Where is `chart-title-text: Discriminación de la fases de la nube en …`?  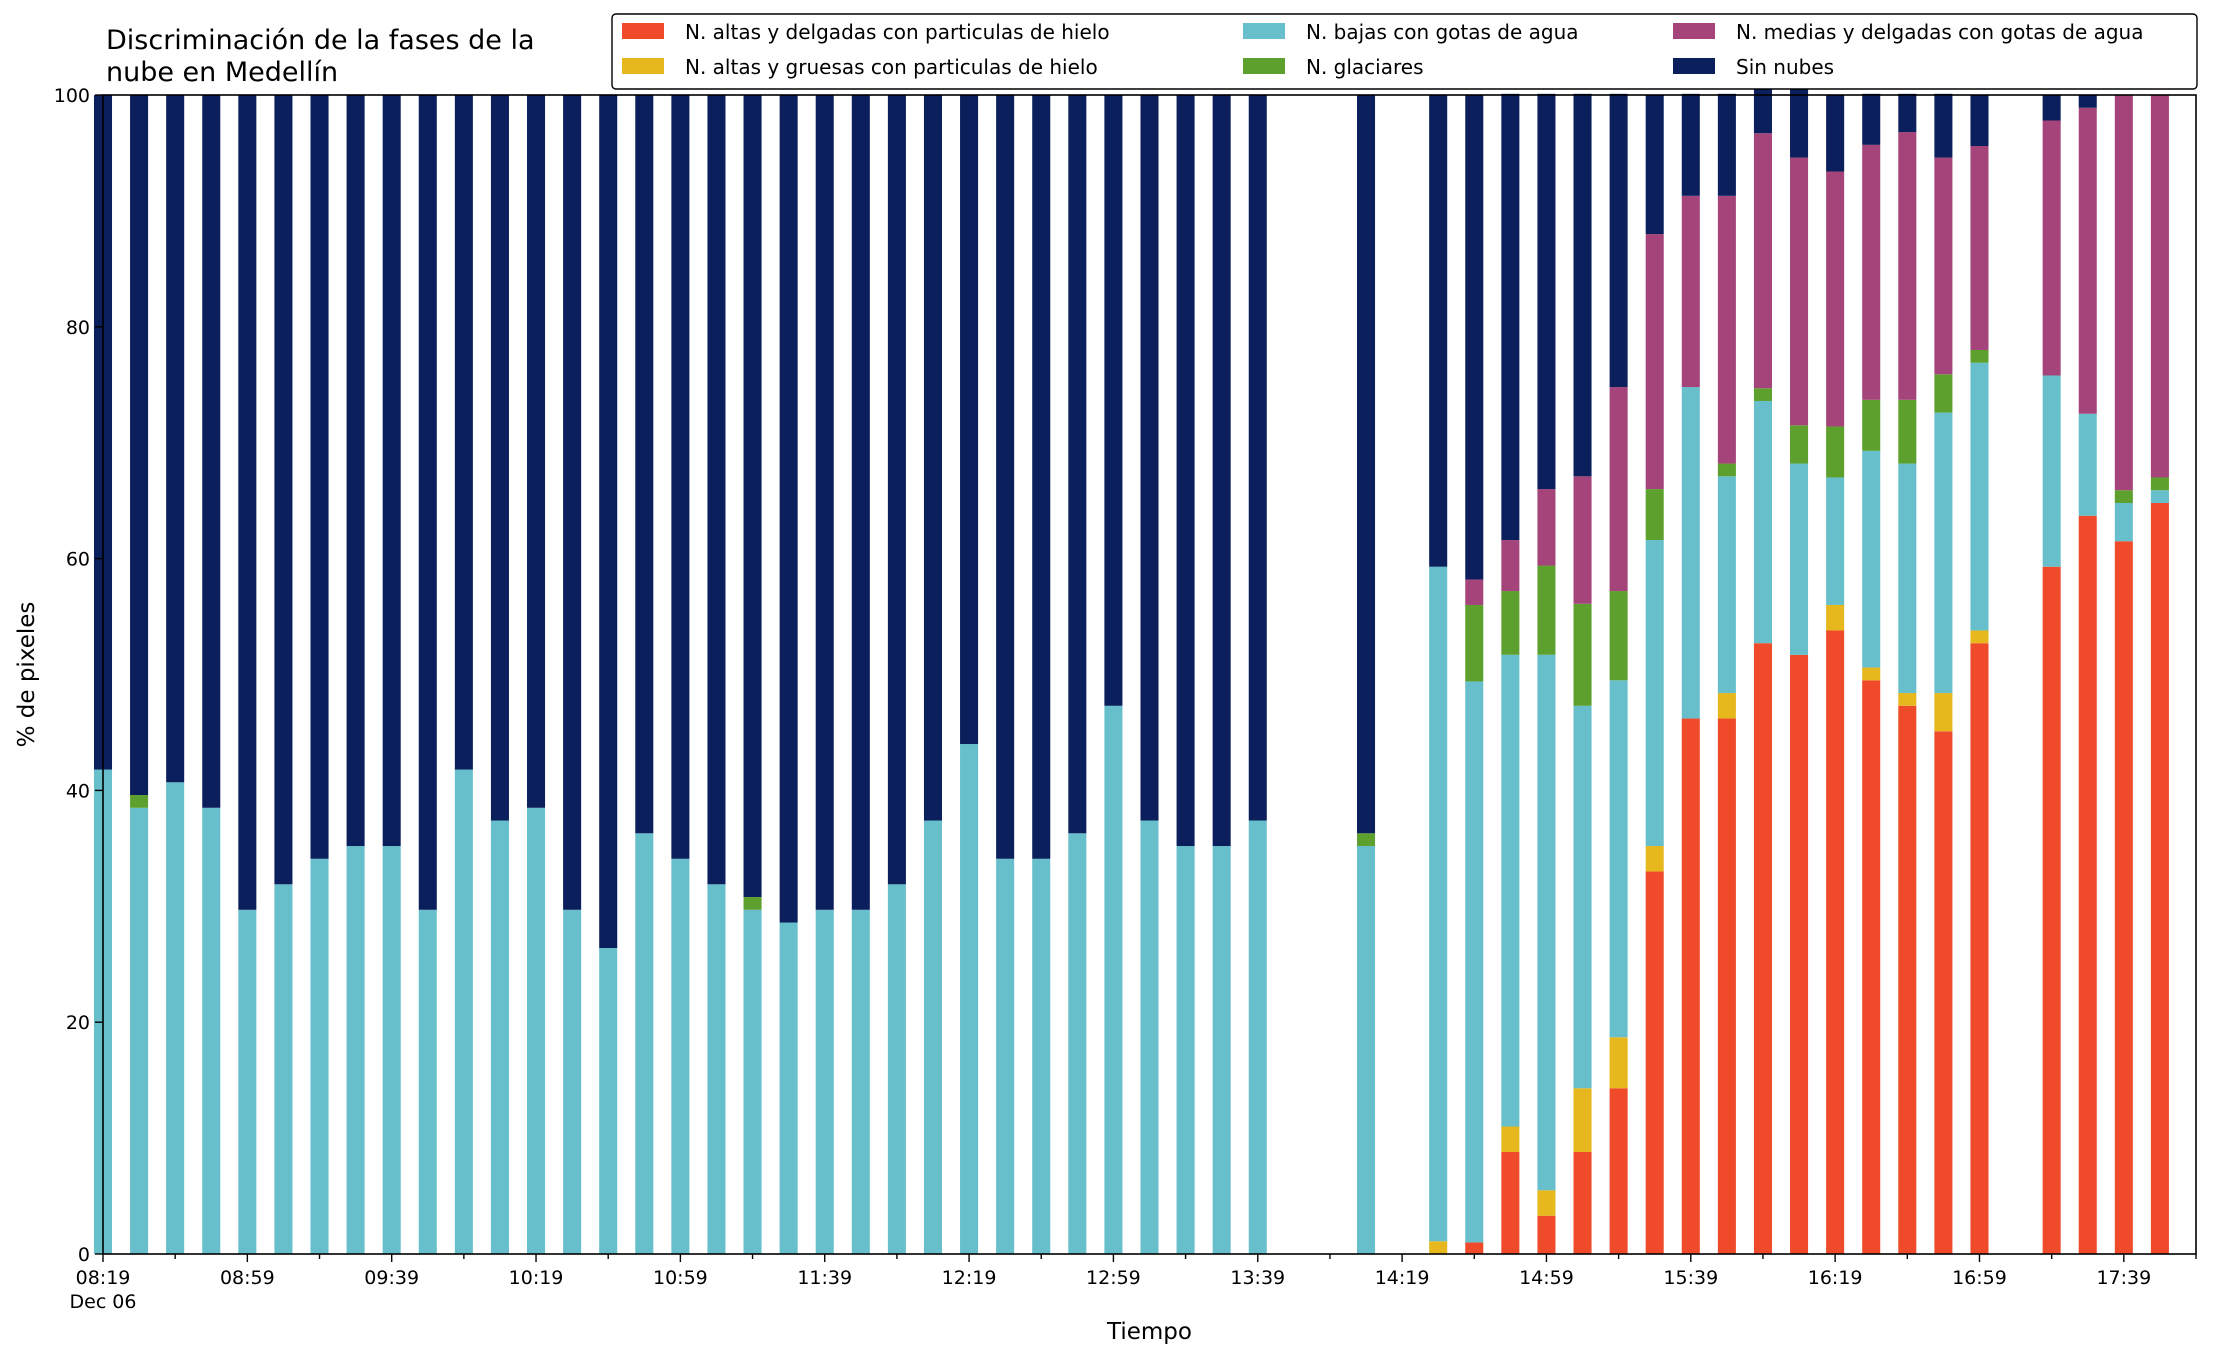
chart-title-text: Discriminación de la fases de la nube en … is located at coordinates (320, 56).